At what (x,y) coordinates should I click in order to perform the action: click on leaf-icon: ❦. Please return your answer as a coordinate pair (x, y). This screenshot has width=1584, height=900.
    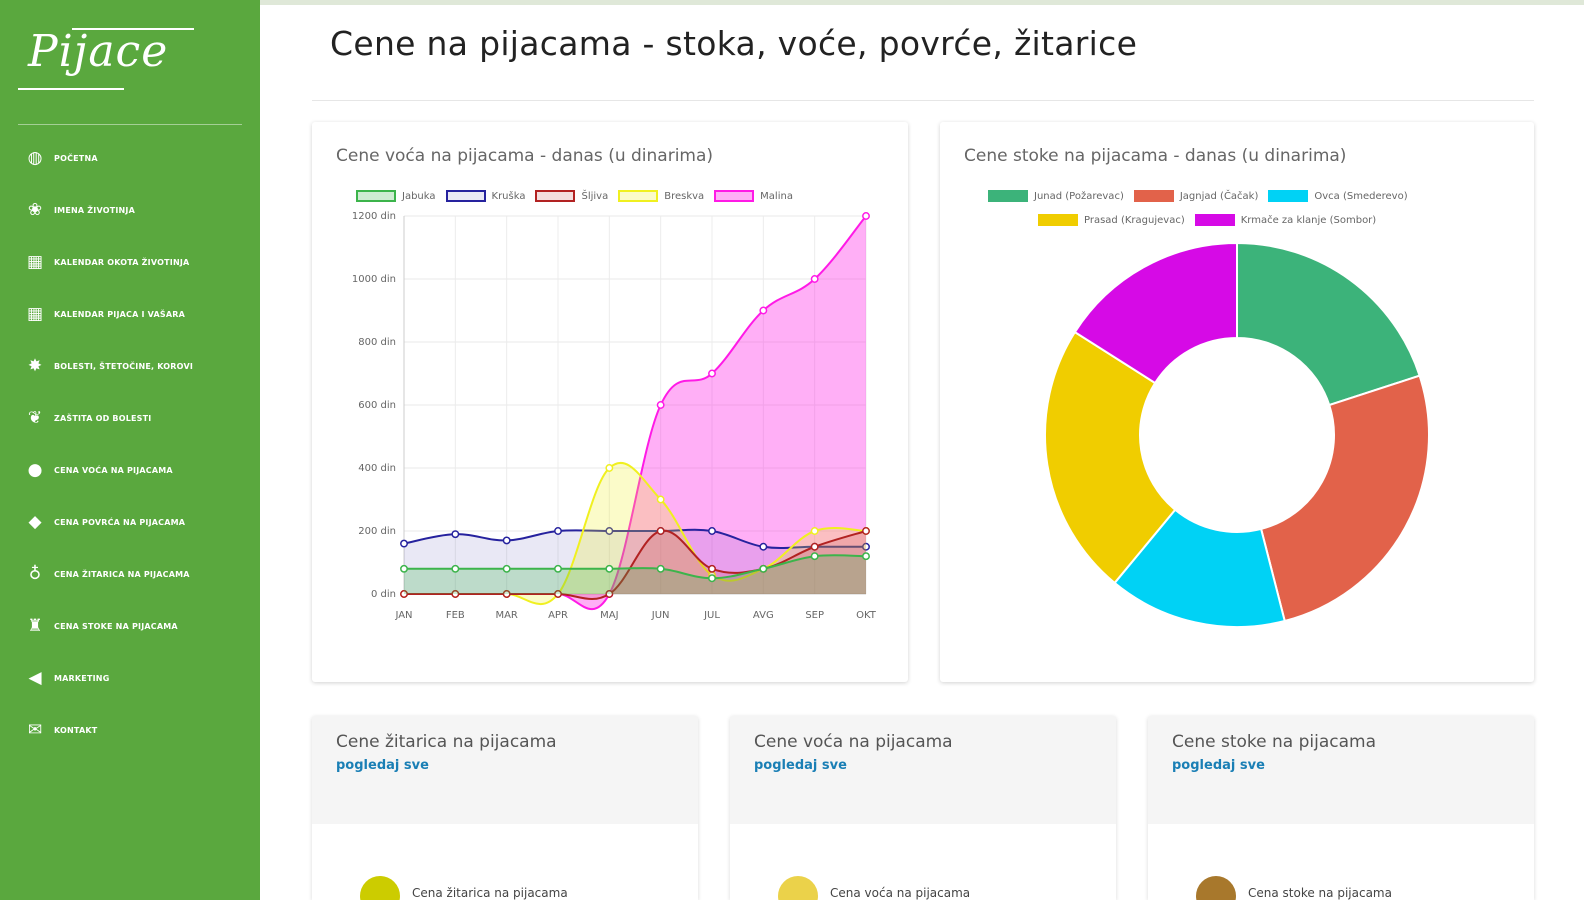
    Looking at the image, I should click on (35, 418).